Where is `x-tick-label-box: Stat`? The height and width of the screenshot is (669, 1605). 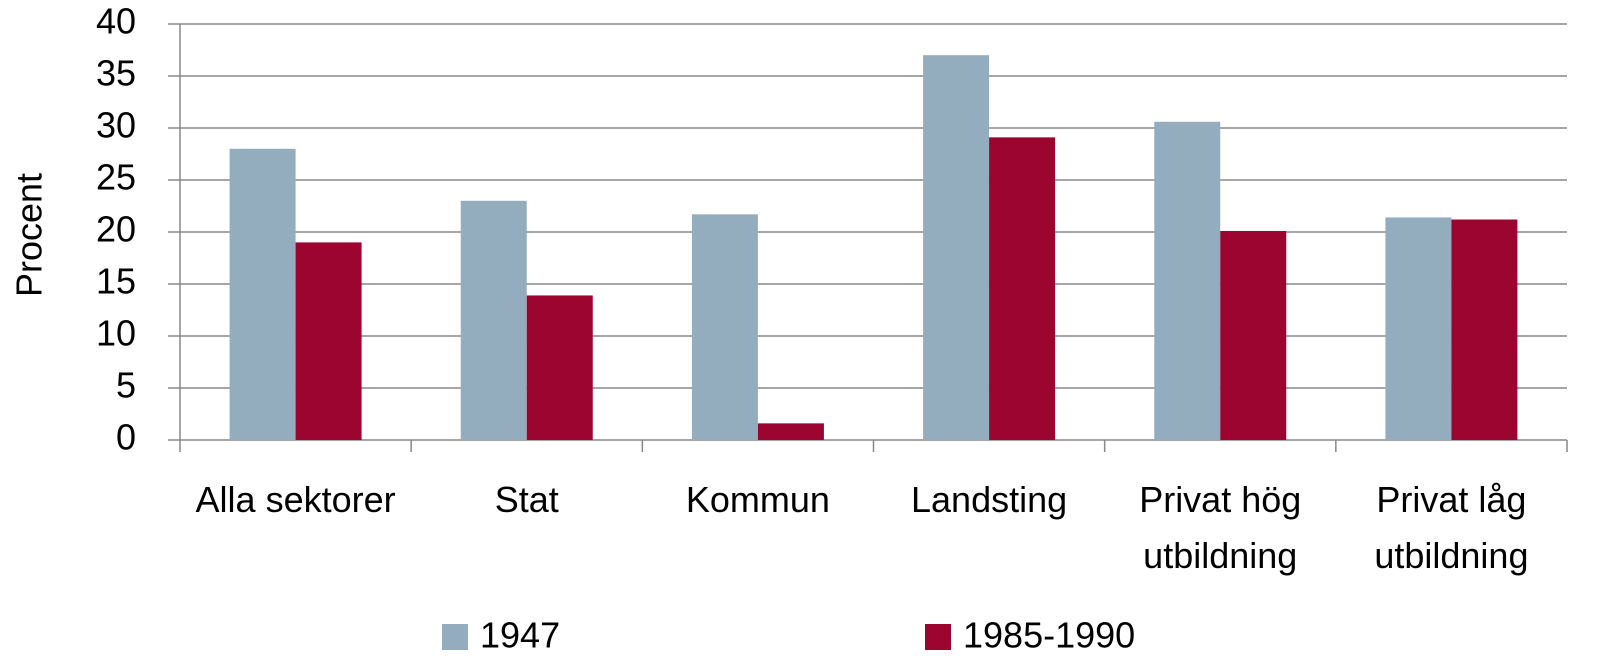
x-tick-label-box: Stat is located at coordinates (526, 499).